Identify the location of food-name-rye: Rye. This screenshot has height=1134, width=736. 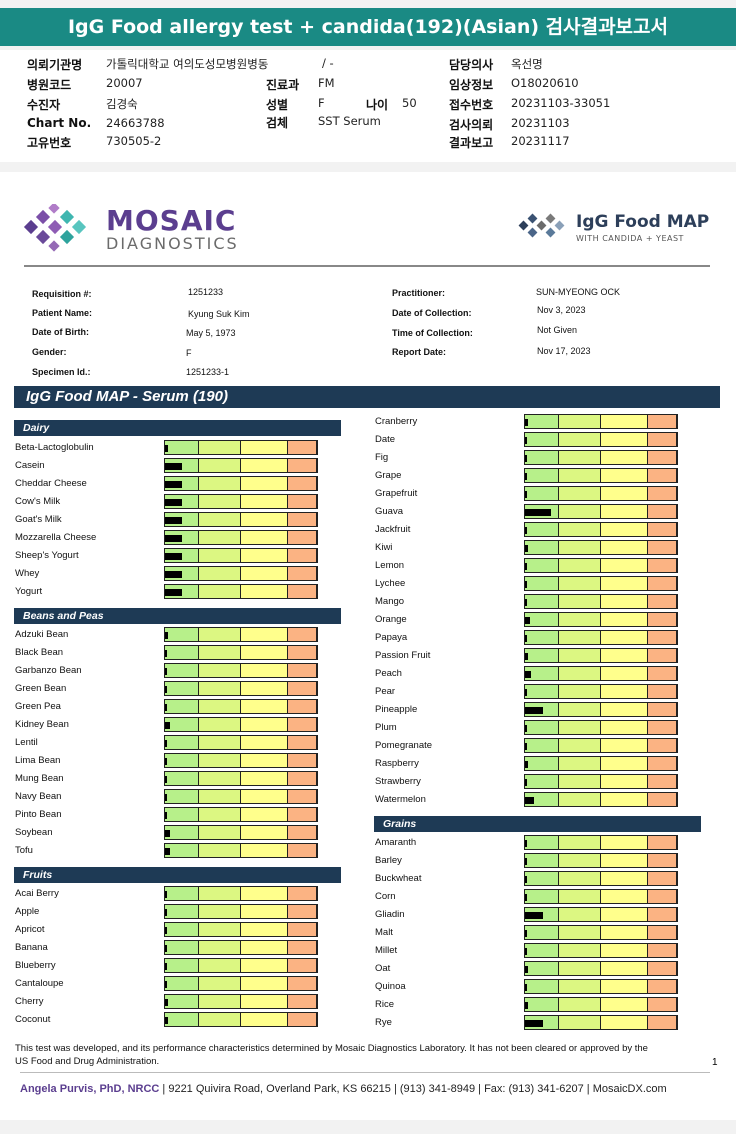
(383, 1022).